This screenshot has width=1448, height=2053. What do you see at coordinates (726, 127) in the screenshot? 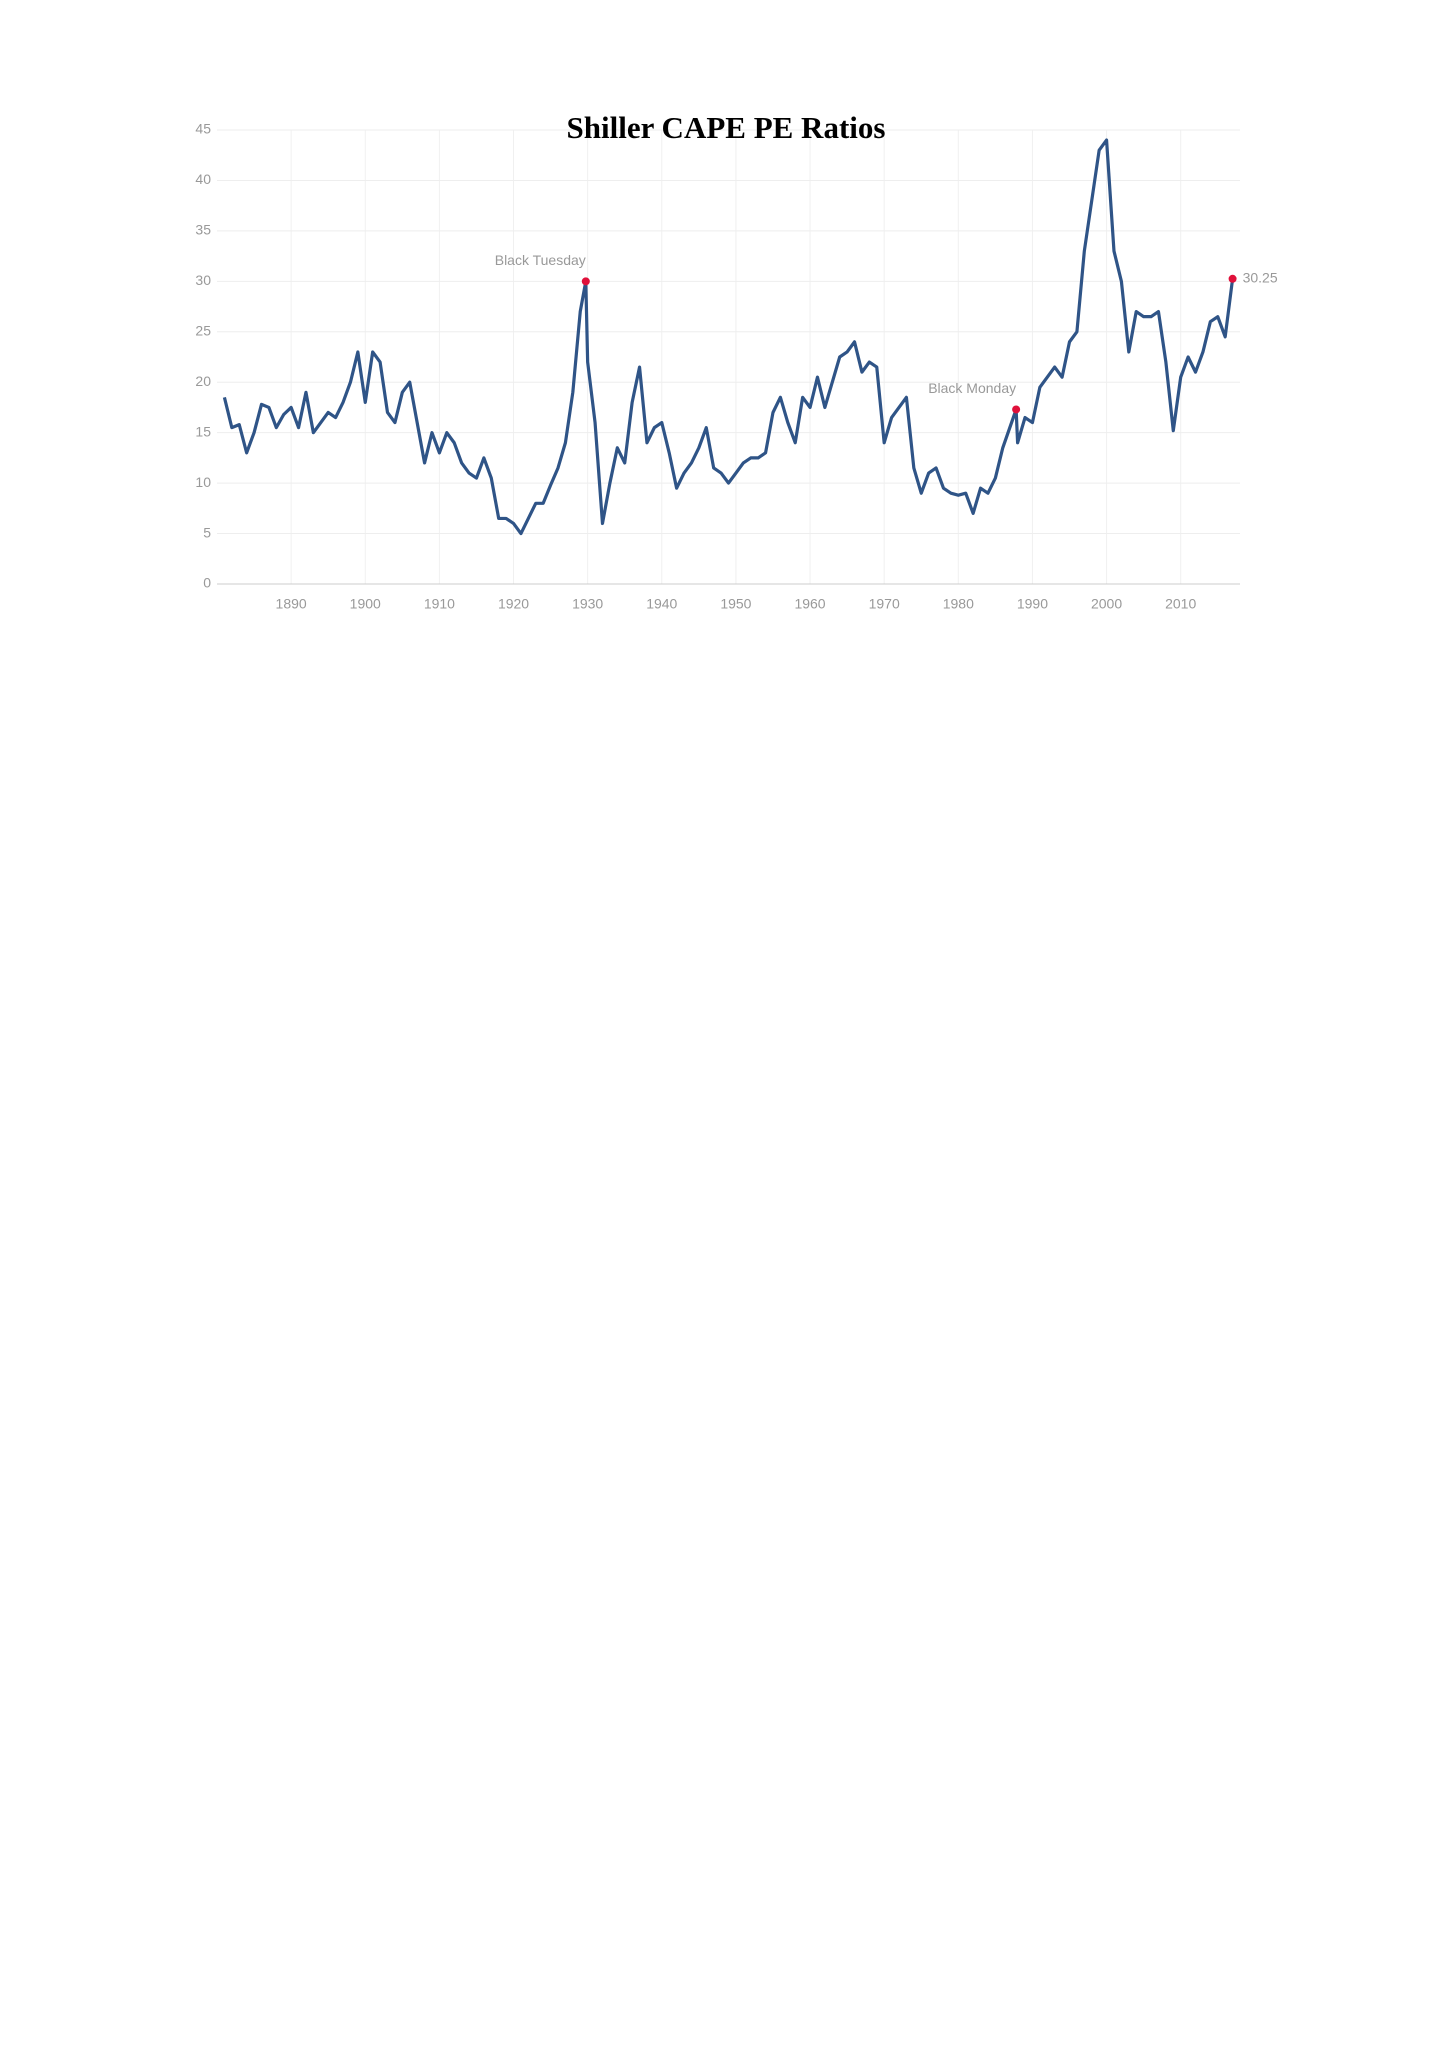
I see `chart-title: Shiller CAPE PE Ratios` at bounding box center [726, 127].